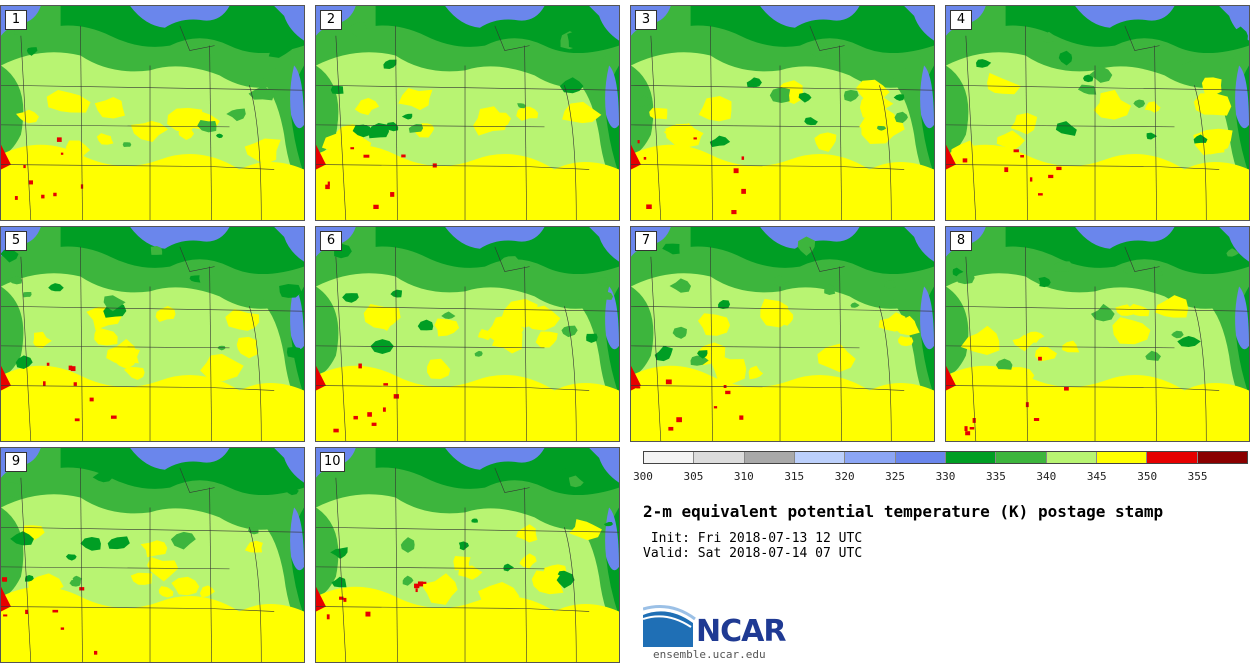  What do you see at coordinates (1197, 476) in the screenshot?
I see `colorbar-tick-label: 355` at bounding box center [1197, 476].